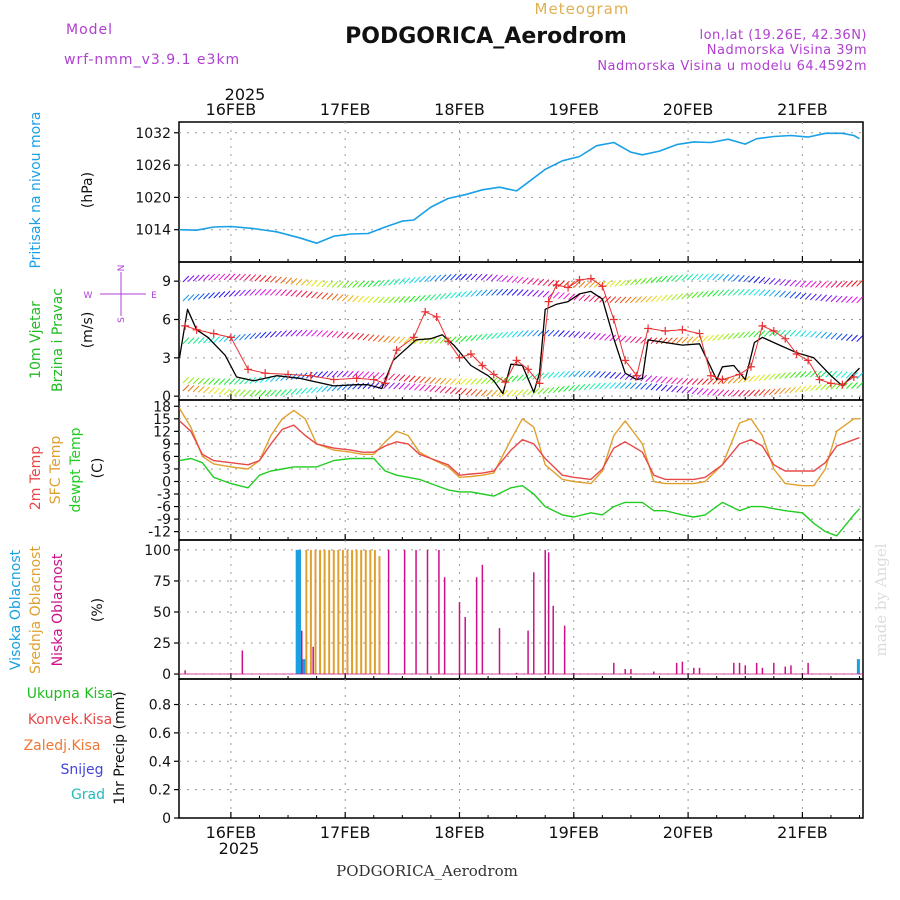 This screenshot has width=900, height=900. Describe the element at coordinates (166, 819) in the screenshot. I see `y-tick-label: 0` at that location.